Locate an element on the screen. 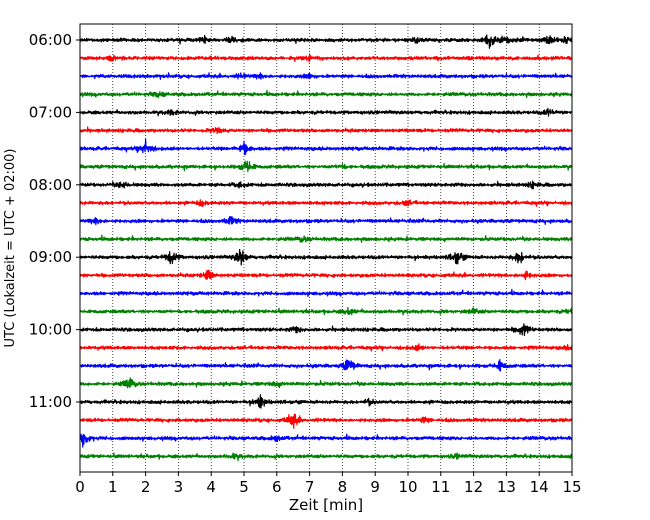 This screenshot has height=520, width=650. x-tick-label: 10 is located at coordinates (407, 487).